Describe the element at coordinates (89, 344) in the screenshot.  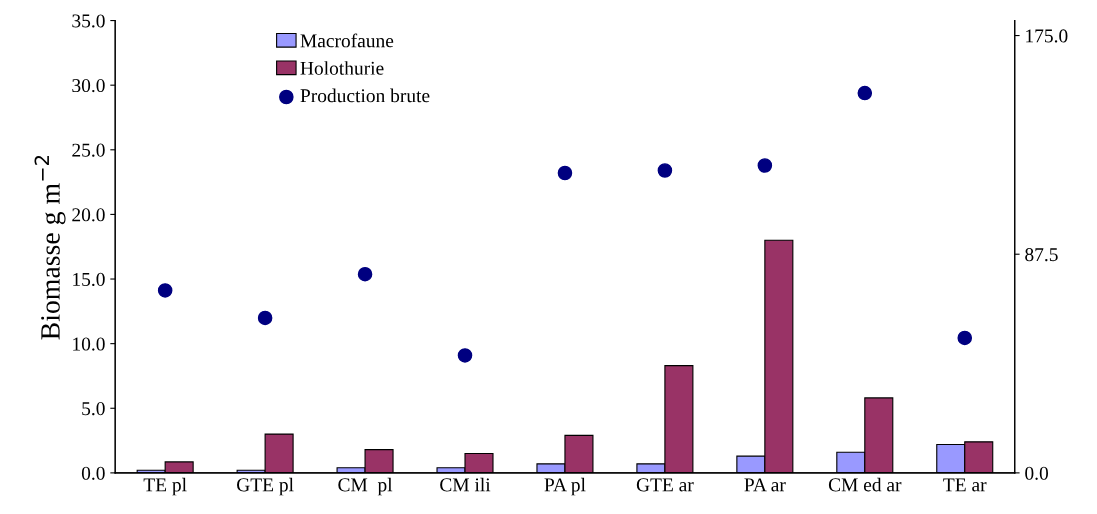
I see `y-tick-label: 10.0` at that location.